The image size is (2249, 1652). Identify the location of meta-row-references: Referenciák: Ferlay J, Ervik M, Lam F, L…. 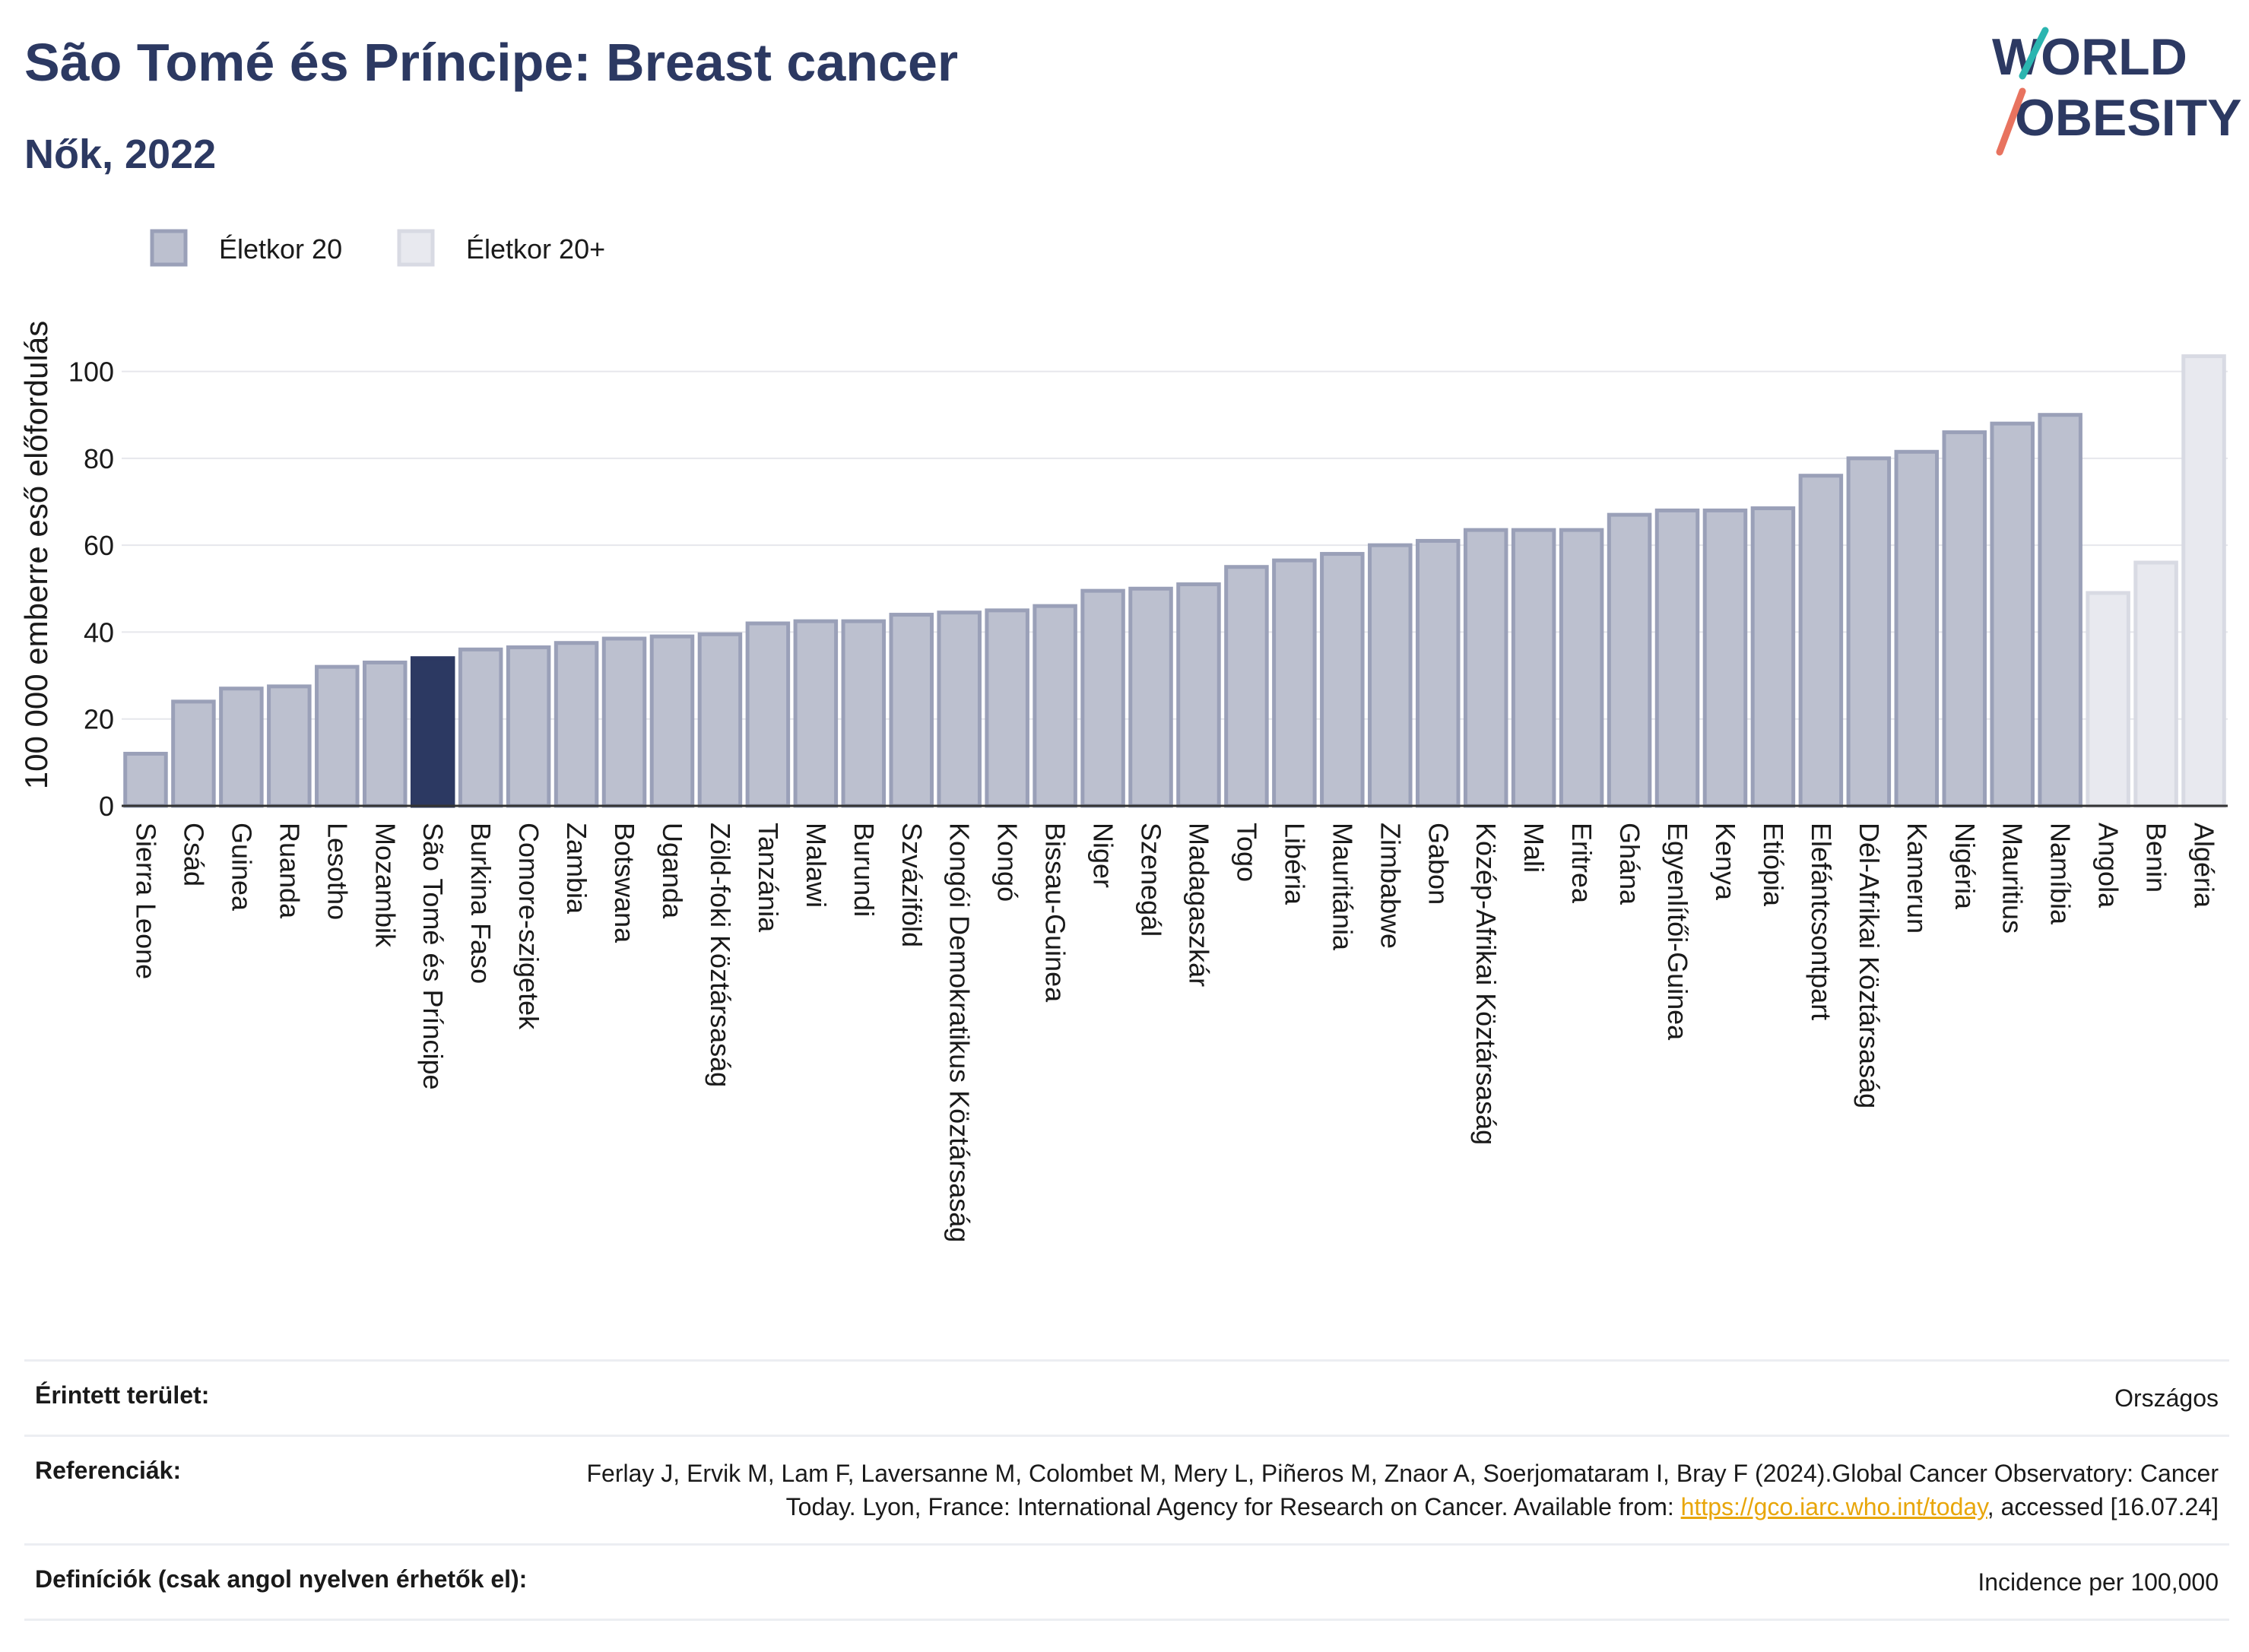
(1126, 1489).